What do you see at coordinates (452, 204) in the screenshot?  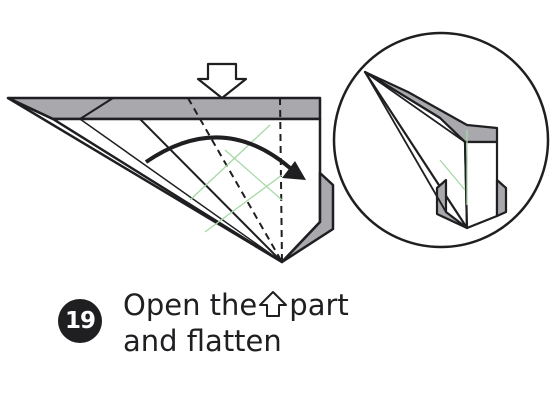 I see `result-pocket-left` at bounding box center [452, 204].